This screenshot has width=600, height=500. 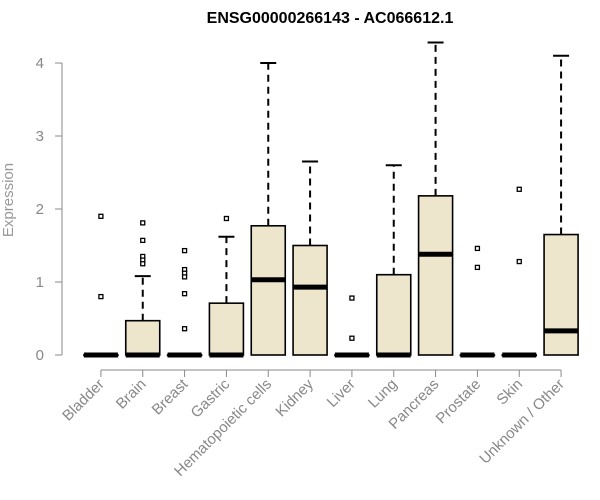 What do you see at coordinates (40, 355) in the screenshot?
I see `y-tick-label: 0` at bounding box center [40, 355].